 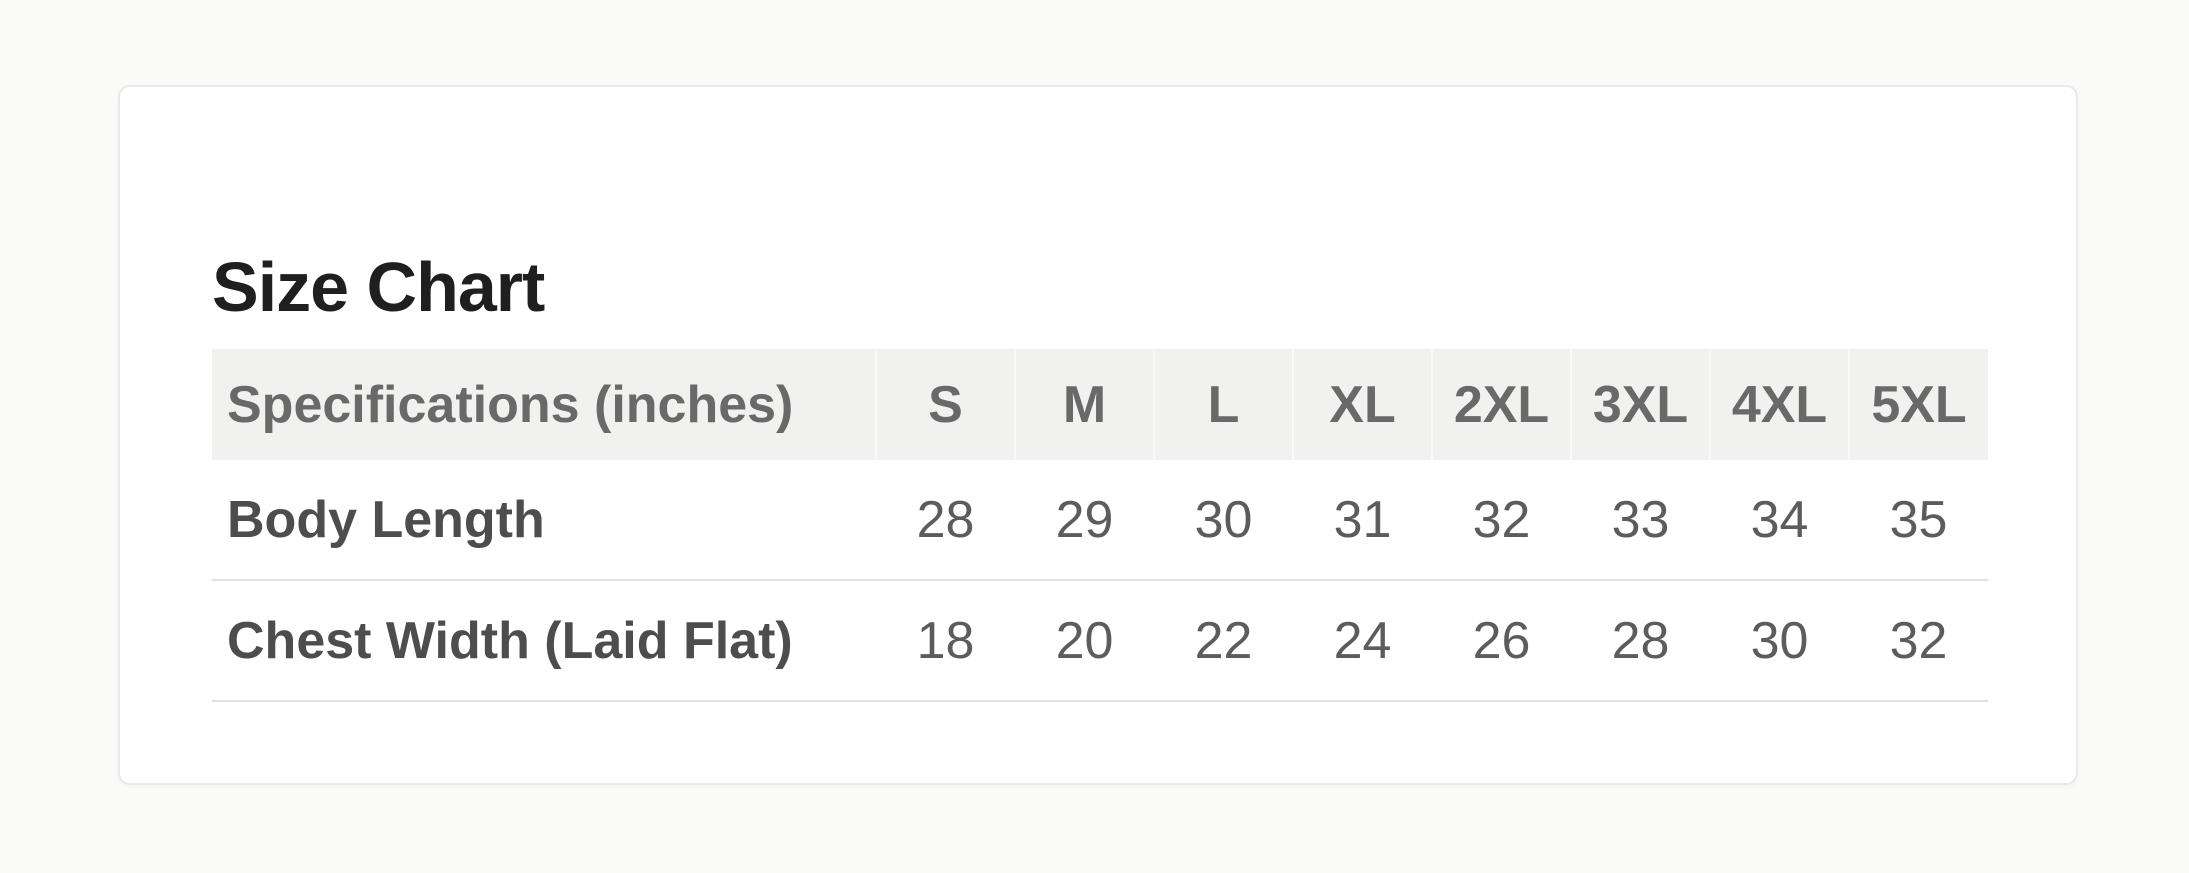 I want to click on cell-chest-width-s: 18, so click(x=945, y=641).